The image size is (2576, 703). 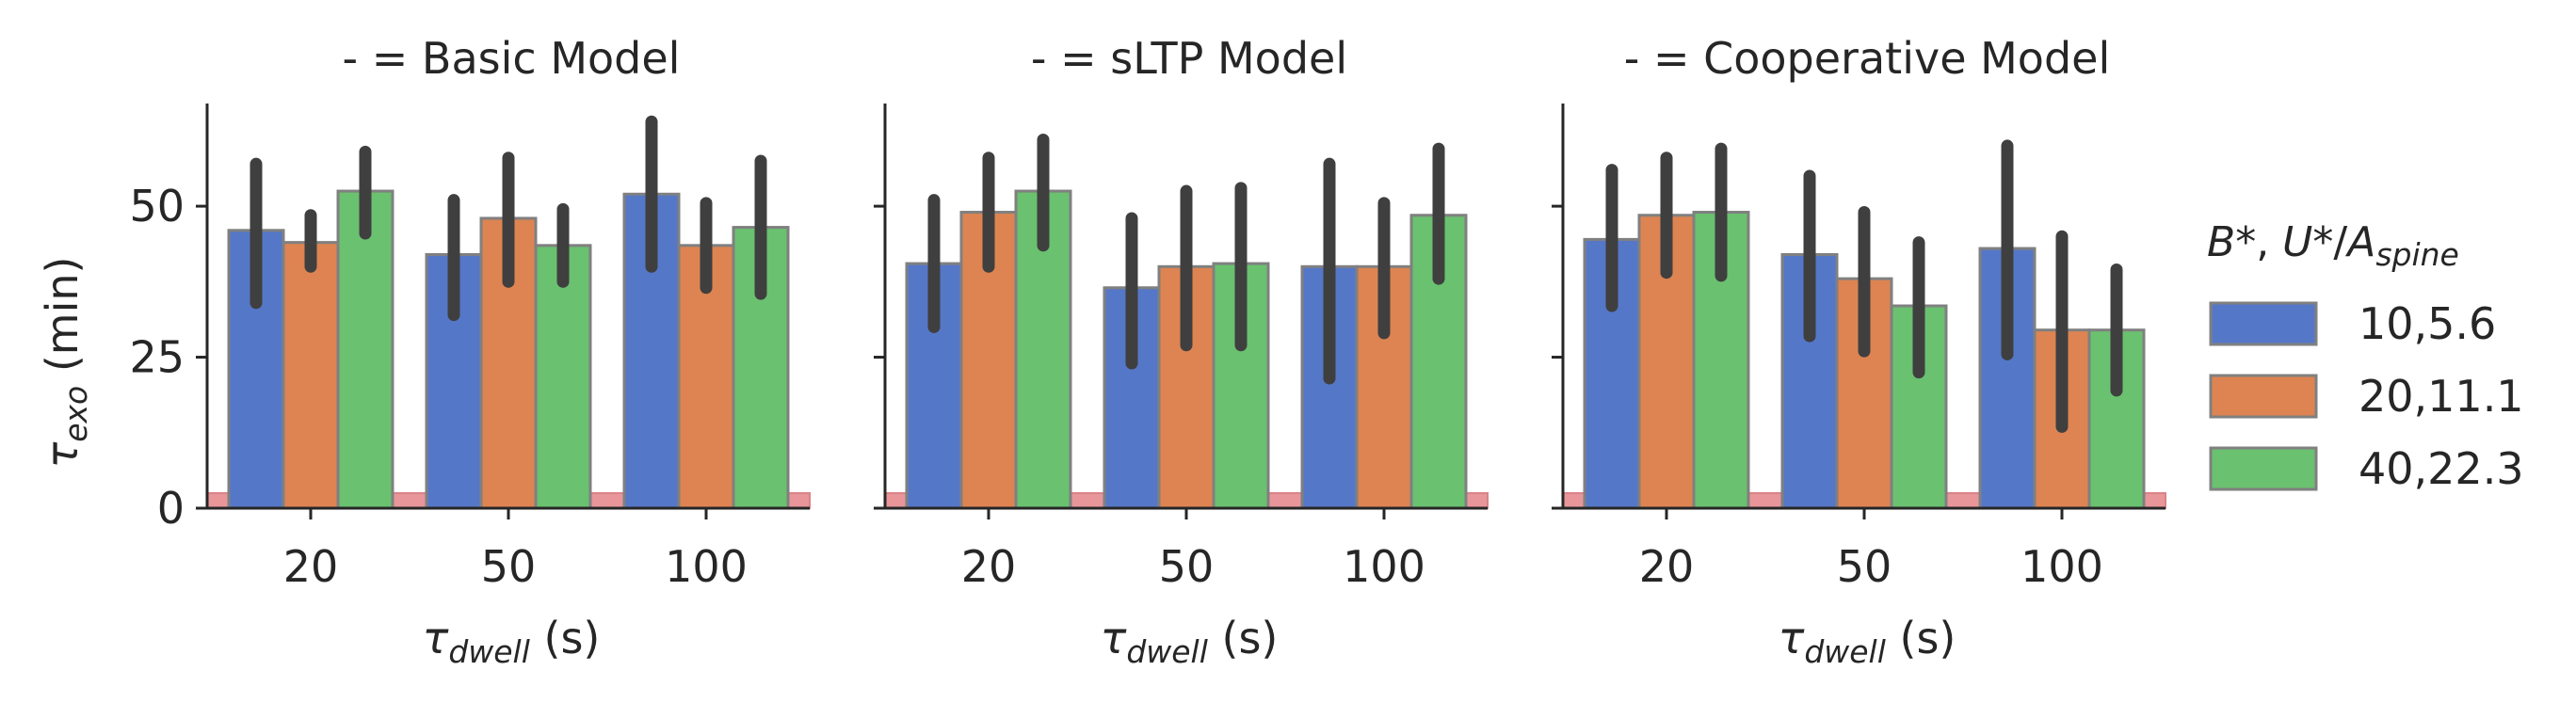 I want to click on y-tick-label: 0, so click(x=171, y=509).